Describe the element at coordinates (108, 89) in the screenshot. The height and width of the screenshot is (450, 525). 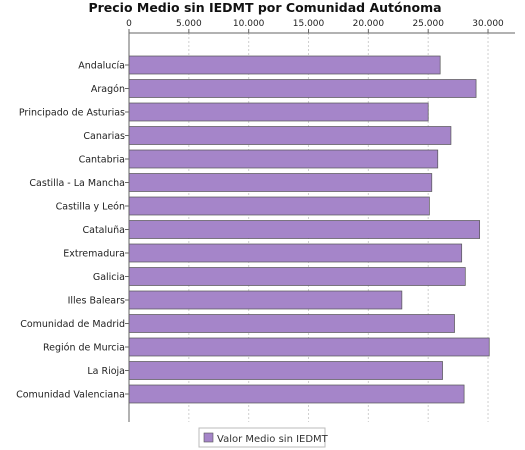
I see `category-label: Aragón` at that location.